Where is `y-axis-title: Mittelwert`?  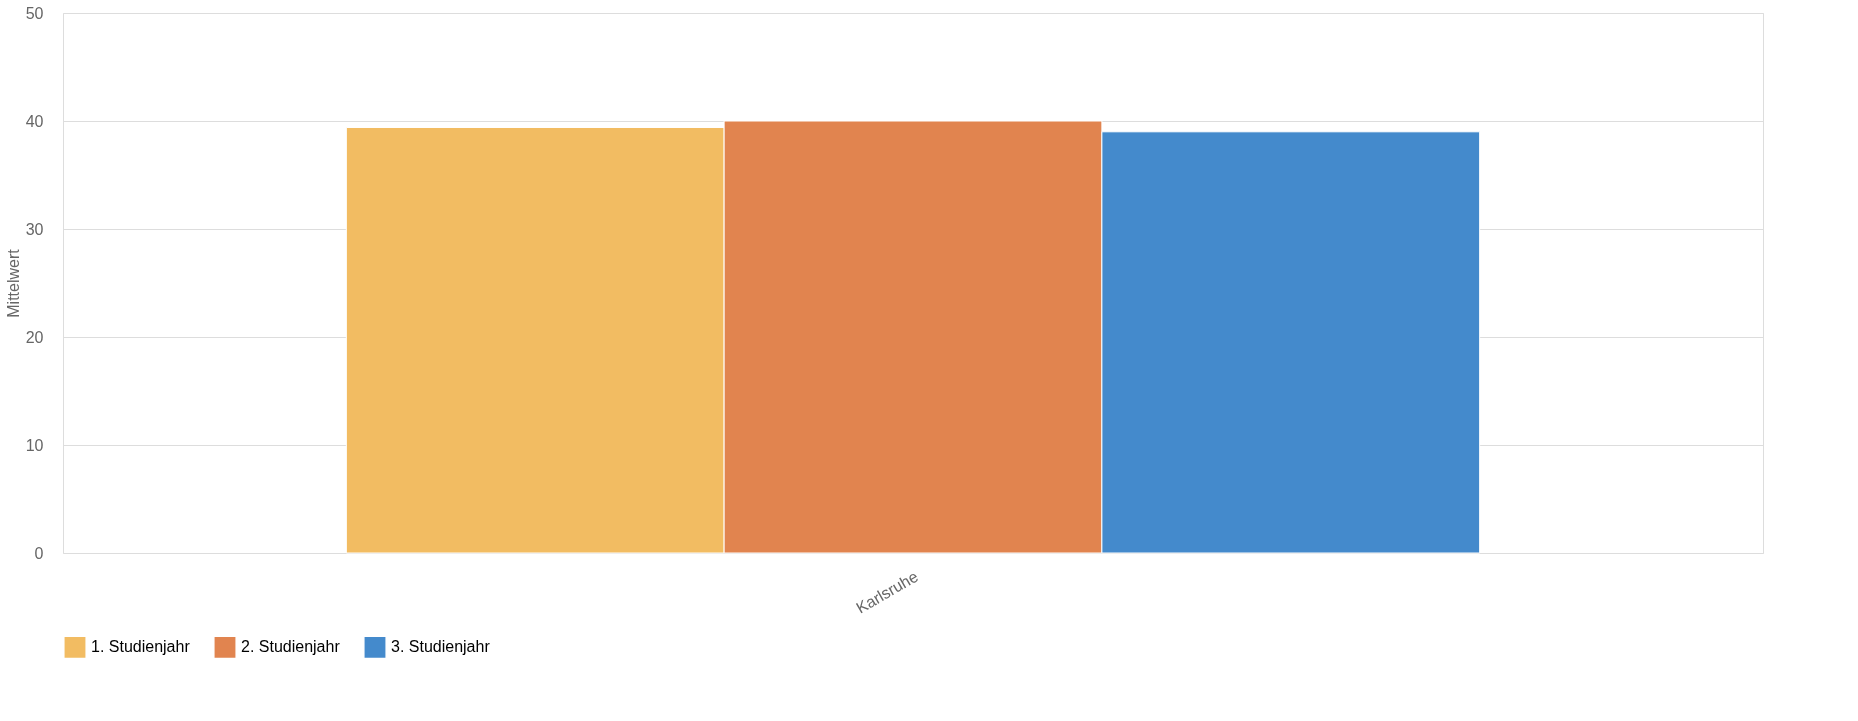 y-axis-title: Mittelwert is located at coordinates (13, 283).